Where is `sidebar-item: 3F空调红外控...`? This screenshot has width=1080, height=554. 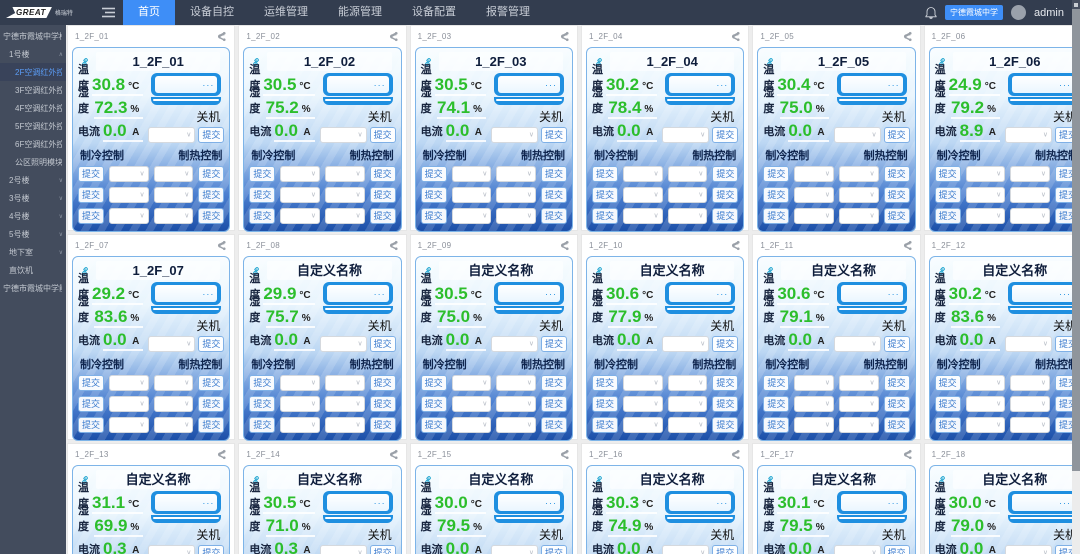
sidebar-item: 3F空调红外控... is located at coordinates (33, 90).